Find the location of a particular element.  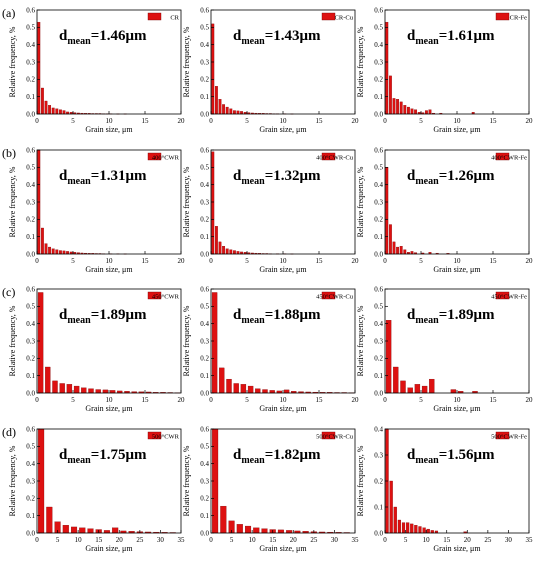

x-tick-label: 30 is located at coordinates (335, 540).